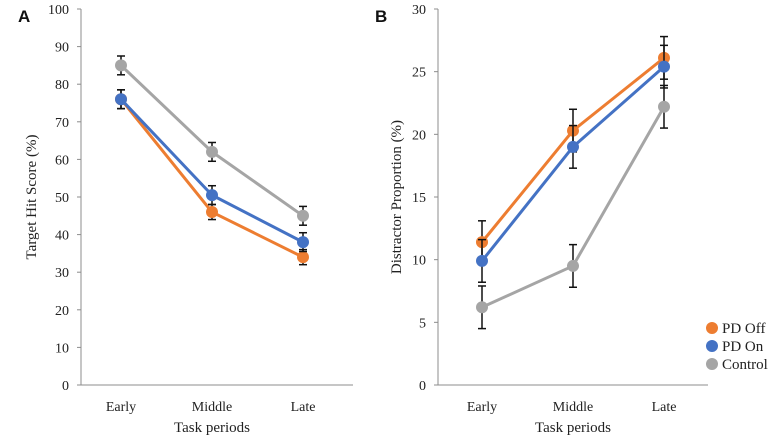 Image resolution: width=772 pixels, height=439 pixels. Describe the element at coordinates (62, 123) in the screenshot. I see `y-tick-label: 70` at that location.